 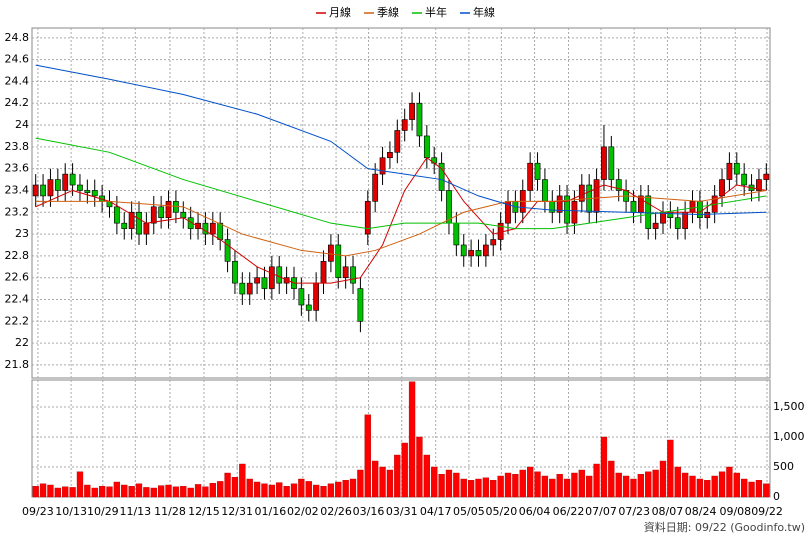 What do you see at coordinates (17, 37) in the screenshot?
I see `y-tick-label: 24.8` at bounding box center [17, 37].